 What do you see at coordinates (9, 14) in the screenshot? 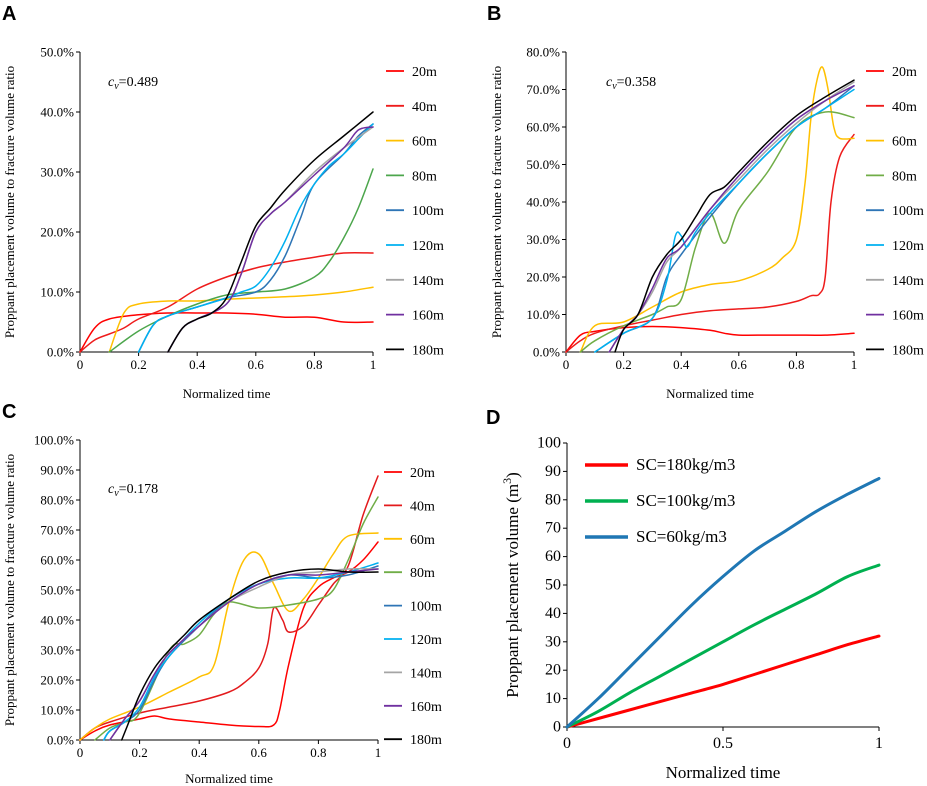
I see `panel-letter: A` at bounding box center [9, 14].